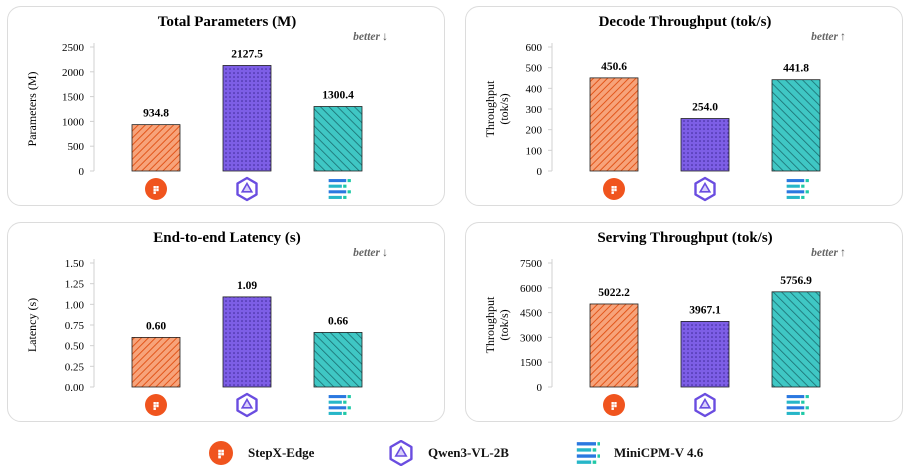 The width and height of the screenshot is (910, 472). Describe the element at coordinates (32, 109) in the screenshot. I see `y-axis-label: Parameters (M)` at that location.